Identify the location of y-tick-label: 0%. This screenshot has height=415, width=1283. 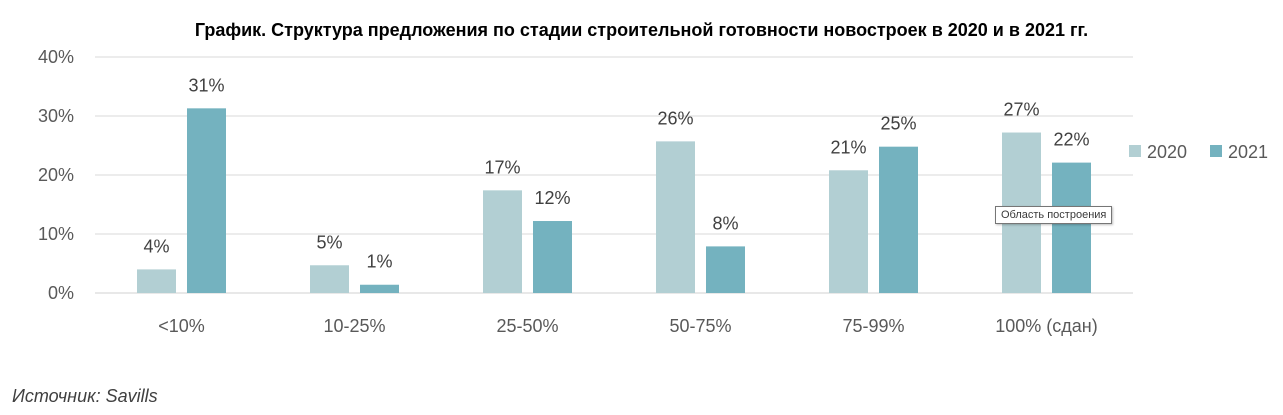
(61, 293).